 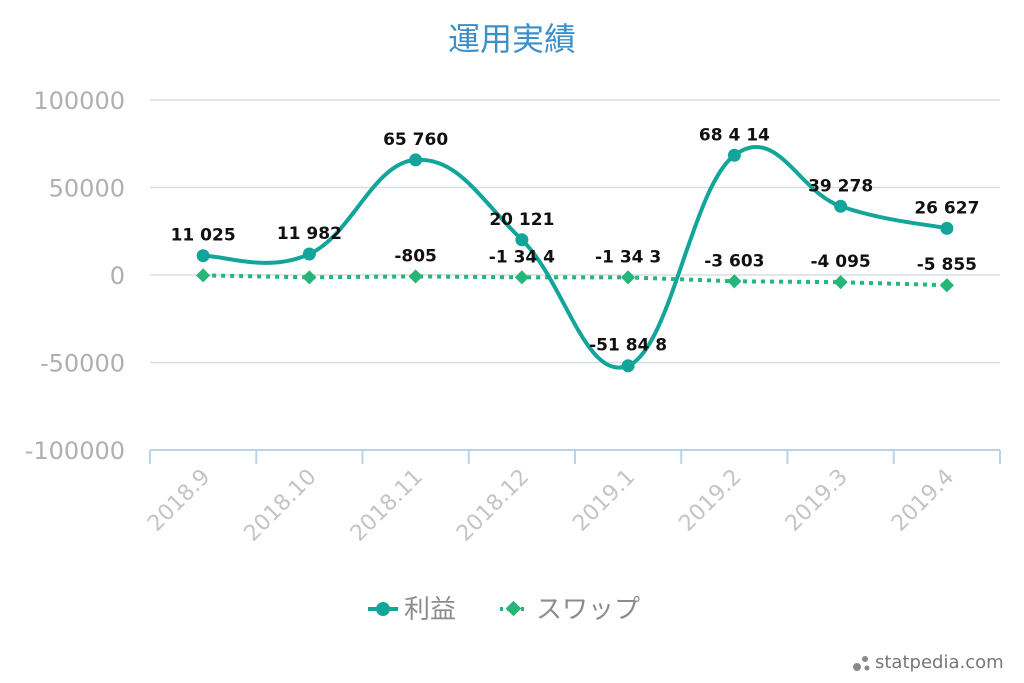 I want to click on legend-marker-swap, so click(x=513, y=608).